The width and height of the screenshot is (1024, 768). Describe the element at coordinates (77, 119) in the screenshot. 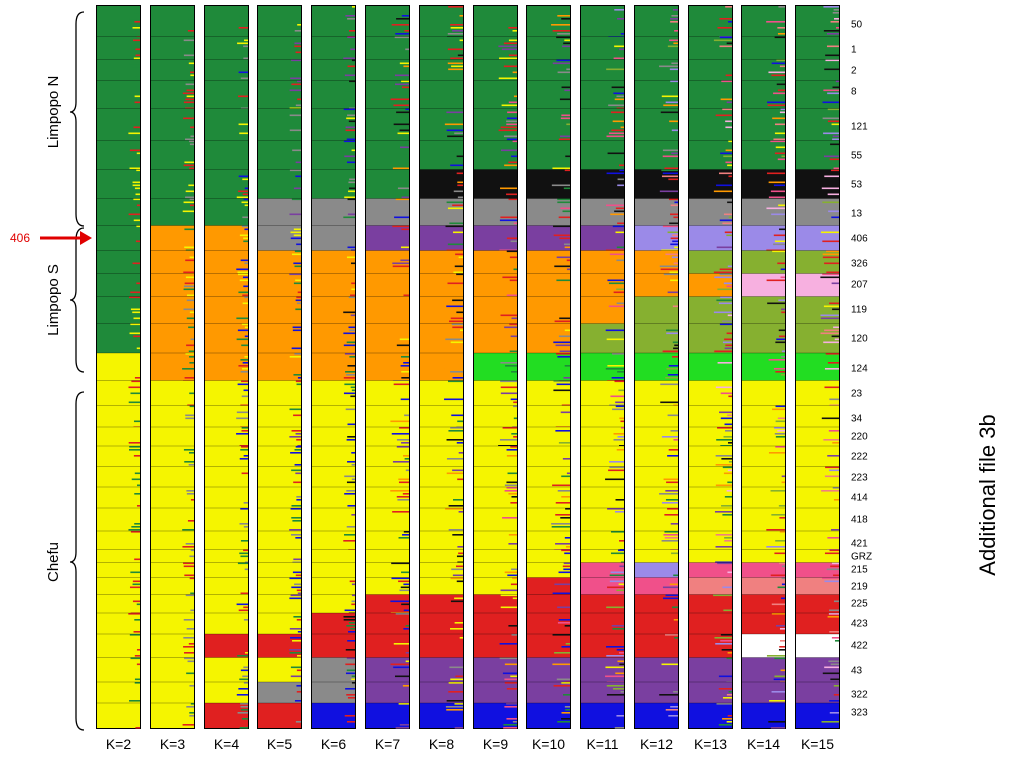

I see `group-brace` at that location.